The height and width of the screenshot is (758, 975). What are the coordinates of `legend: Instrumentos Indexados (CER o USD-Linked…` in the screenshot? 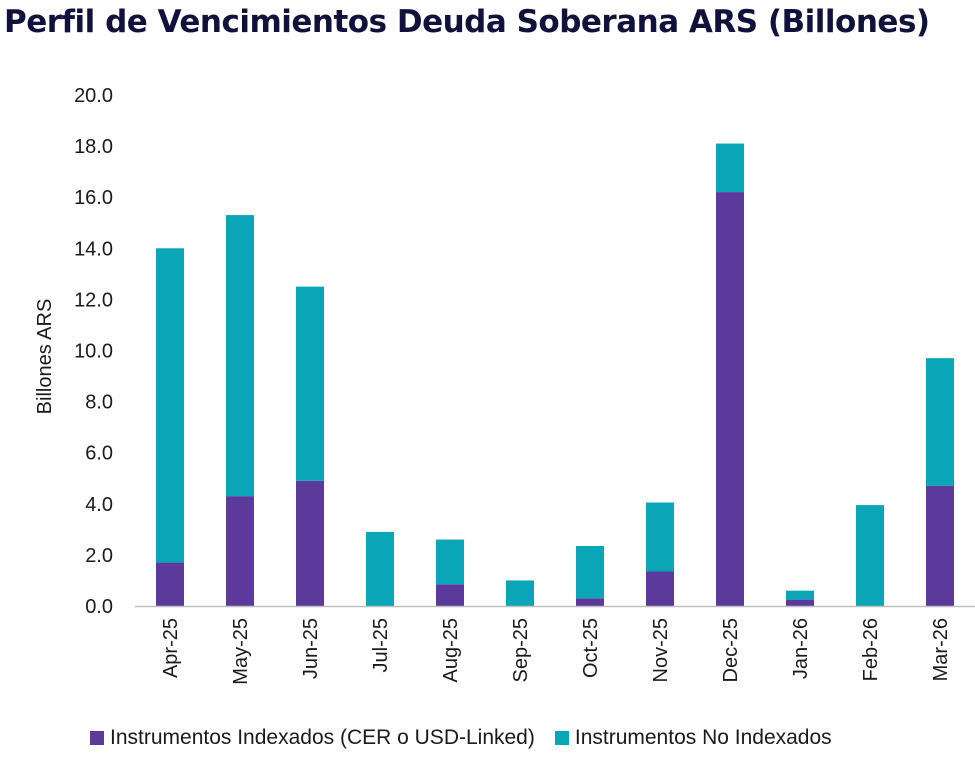 It's located at (471, 738).